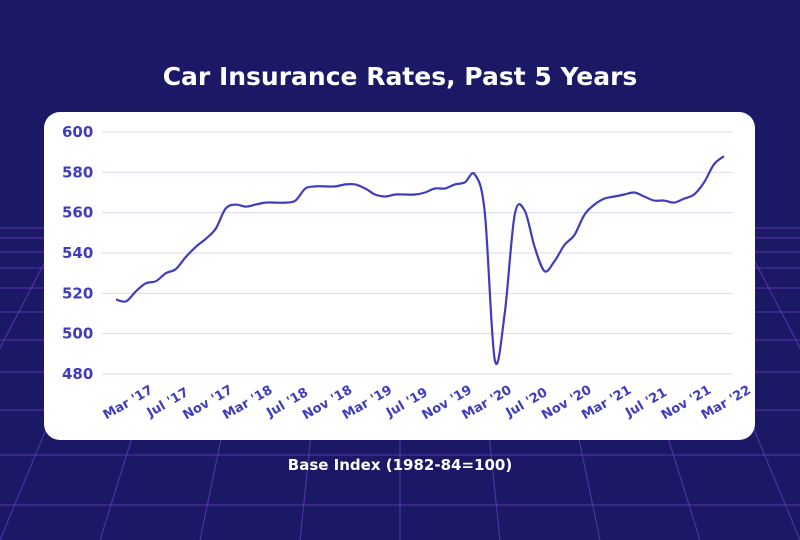 Image resolution: width=800 pixels, height=540 pixels. I want to click on y-tick-label: 540, so click(77, 253).